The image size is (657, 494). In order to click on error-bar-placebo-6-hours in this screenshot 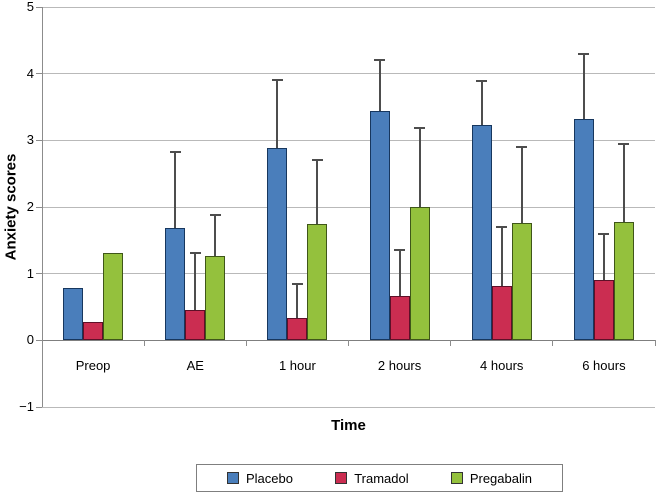, I will do `click(583, 86)`.